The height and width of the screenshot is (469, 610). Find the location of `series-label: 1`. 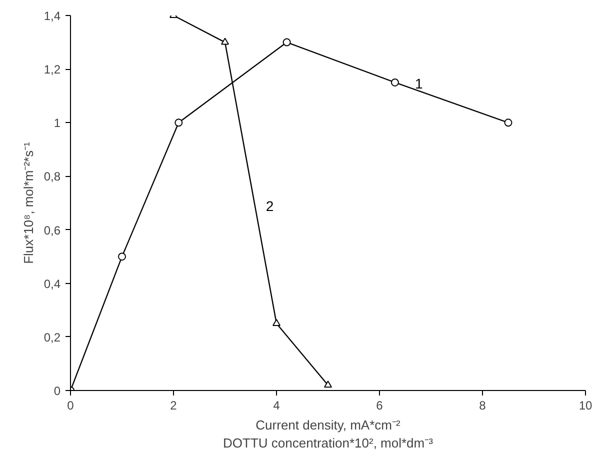

series-label: 1 is located at coordinates (418, 84).